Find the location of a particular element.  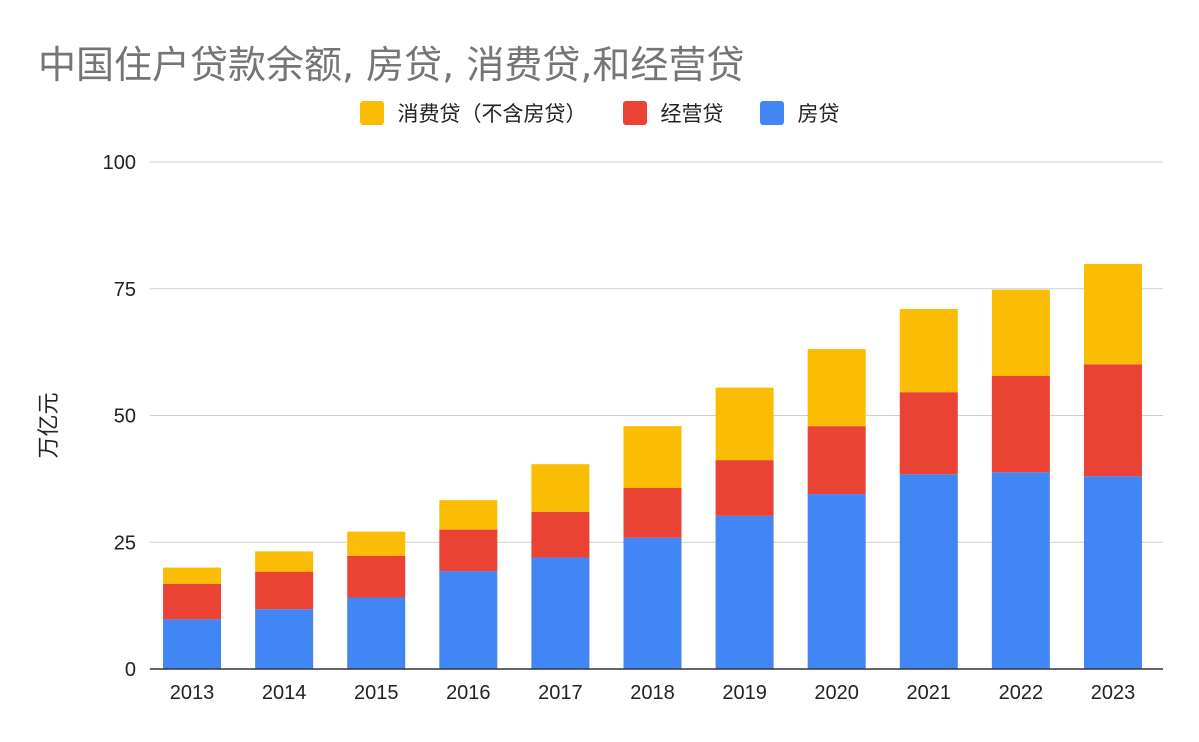

x-tick-label: 2022 is located at coordinates (1021, 693).